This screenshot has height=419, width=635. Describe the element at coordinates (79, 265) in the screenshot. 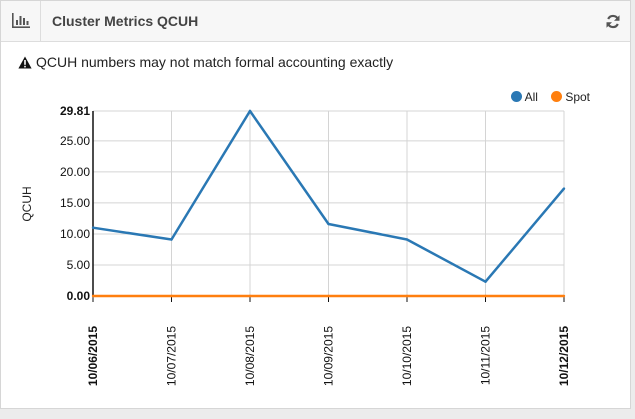

I see `y-tick-label: 5.00` at that location.